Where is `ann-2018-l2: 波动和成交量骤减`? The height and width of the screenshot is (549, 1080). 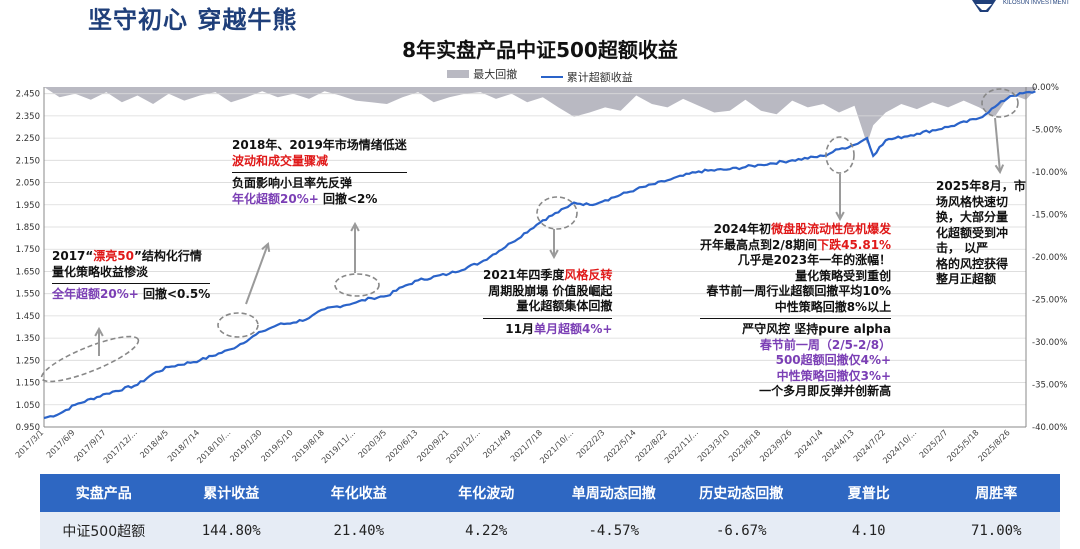
ann-2018-l2: 波动和成交量骤减 is located at coordinates (280, 160).